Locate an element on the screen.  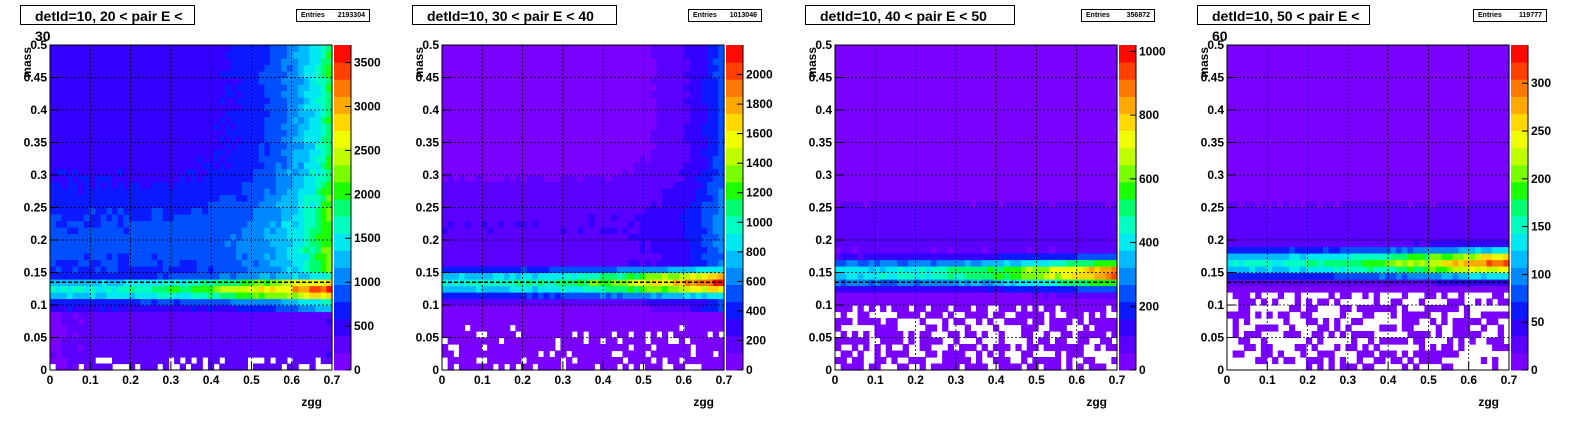
color-bar-tick-label: 150 is located at coordinates (1541, 227).